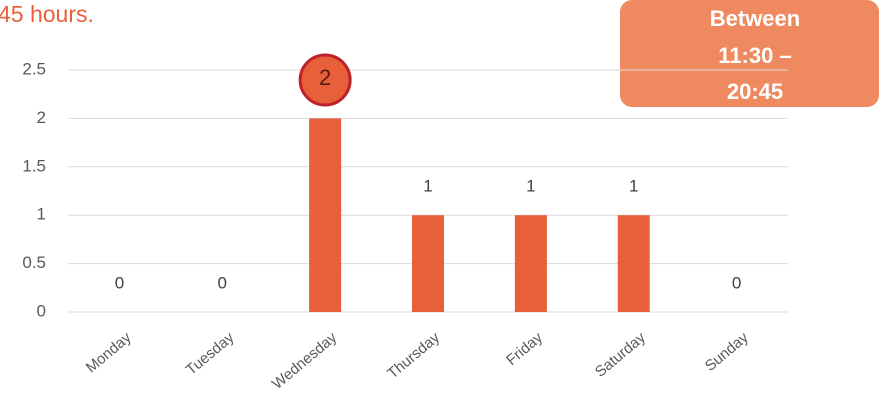 This screenshot has height=418, width=879. I want to click on callout-line: 11:30 –, so click(754, 55).